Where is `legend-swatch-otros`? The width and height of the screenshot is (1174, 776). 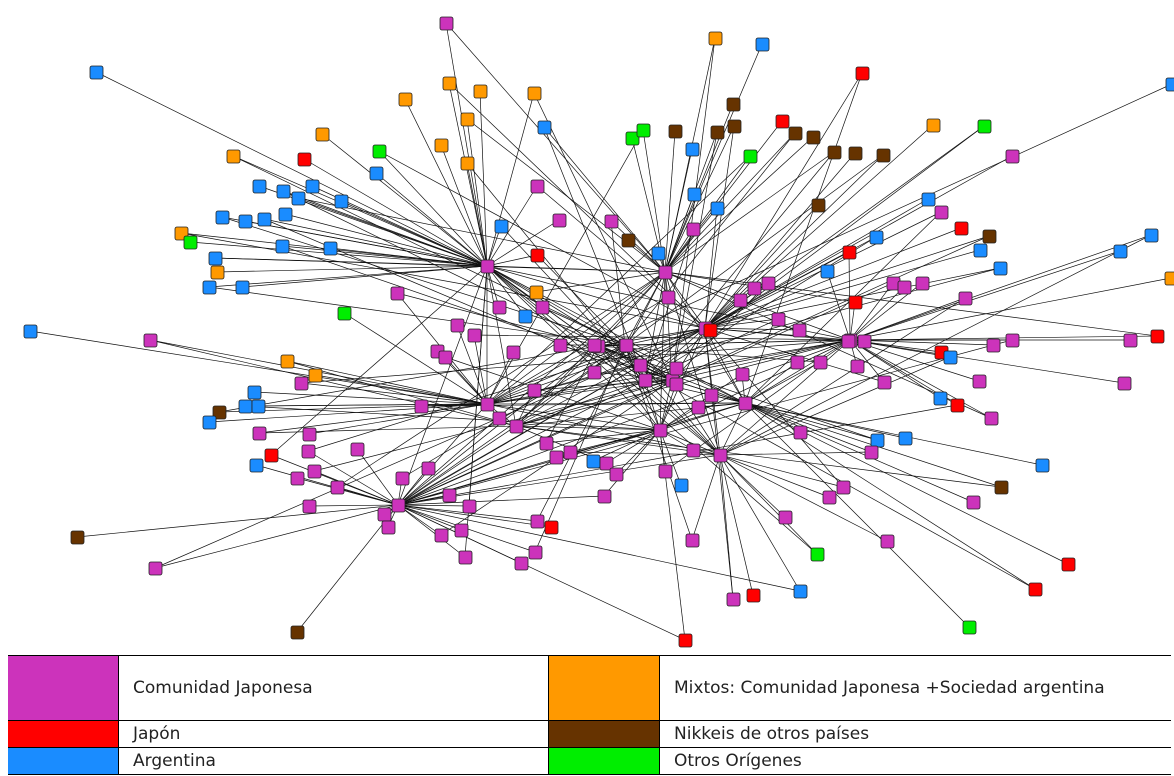
legend-swatch-otros is located at coordinates (604, 761).